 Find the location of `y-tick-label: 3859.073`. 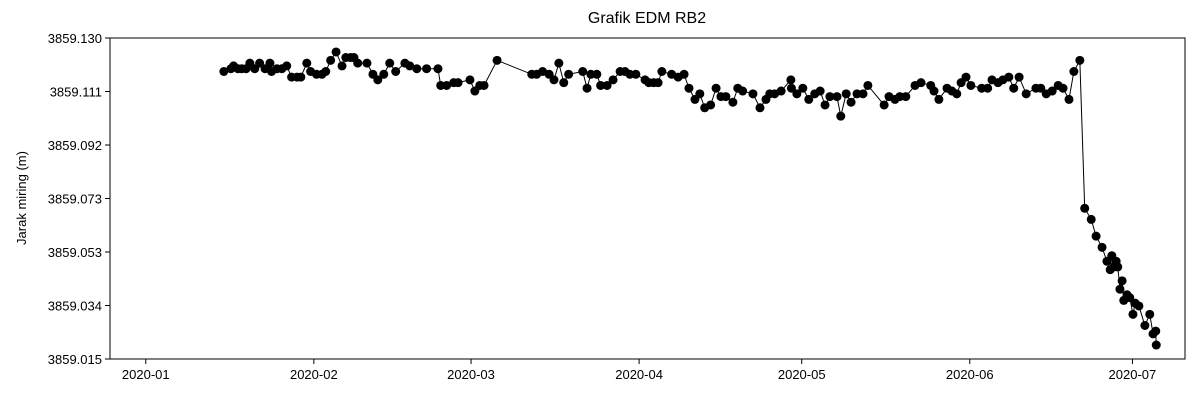

y-tick-label: 3859.073 is located at coordinates (75, 199).